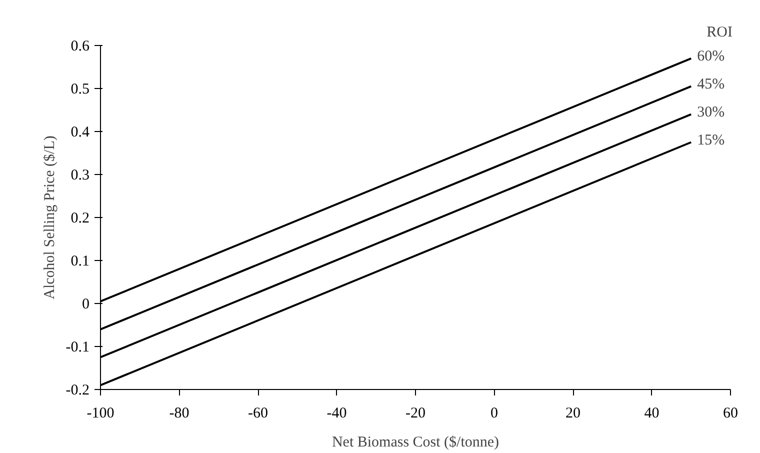  Describe the element at coordinates (494, 414) in the screenshot. I see `x-tick-label: 0` at that location.